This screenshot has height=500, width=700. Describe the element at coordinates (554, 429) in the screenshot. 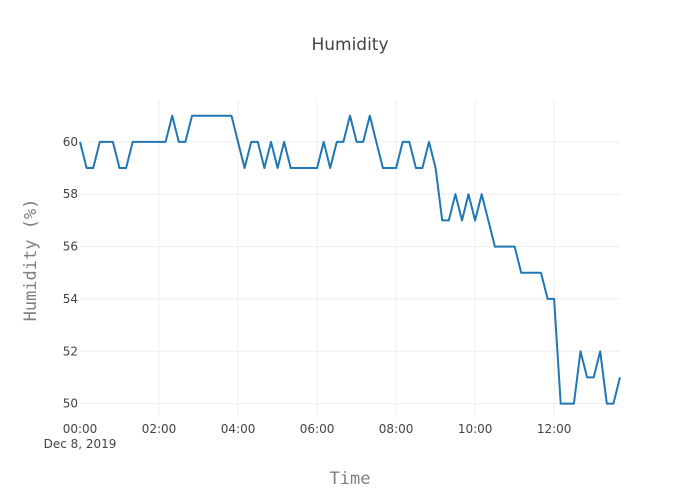

I see `x-tick-label: 12:00` at that location.